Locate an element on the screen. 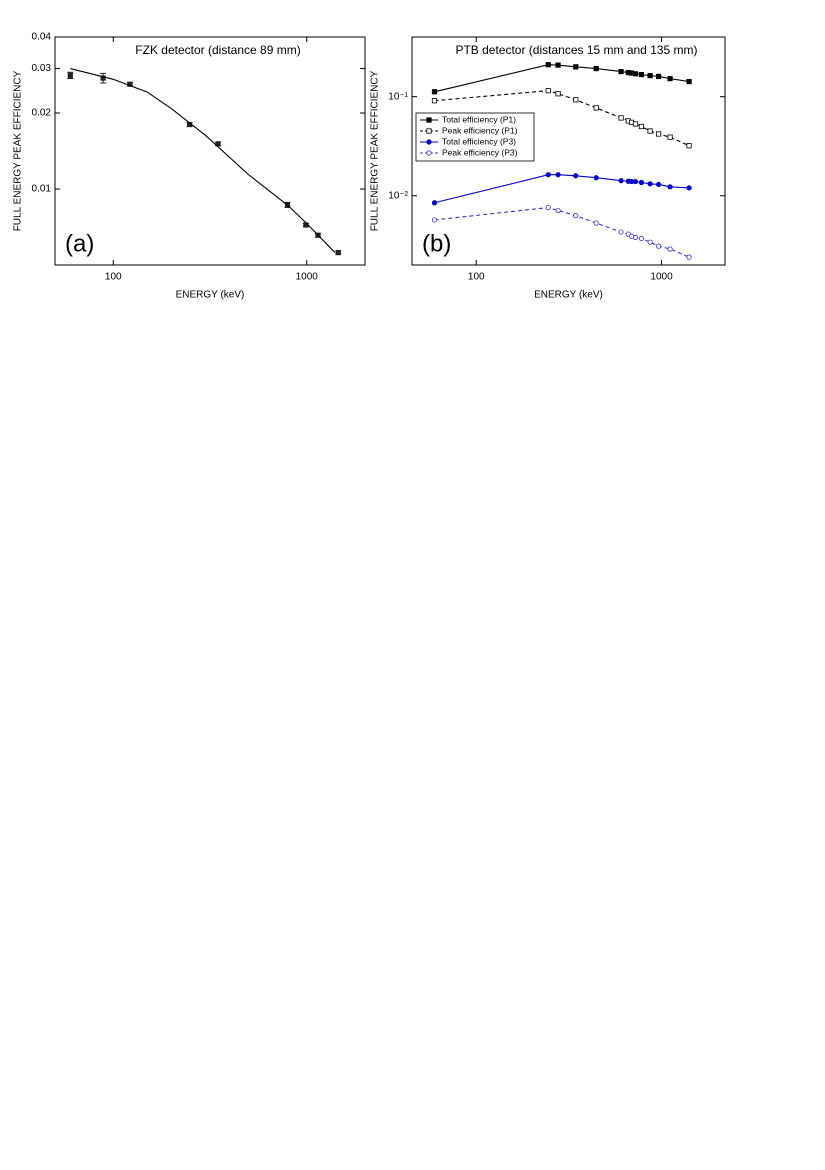 The width and height of the screenshot is (825, 1170). legend-label: Total efficiency (P3) is located at coordinates (479, 141).